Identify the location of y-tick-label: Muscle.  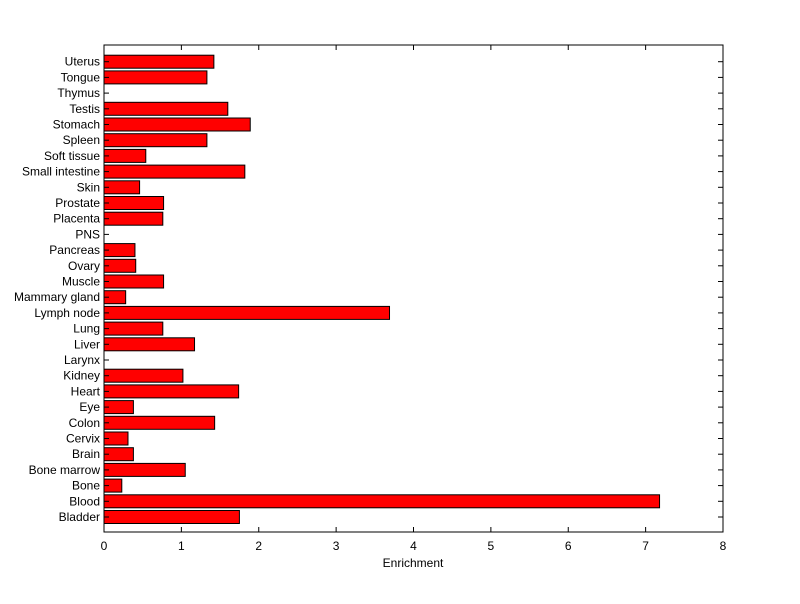
(81, 282).